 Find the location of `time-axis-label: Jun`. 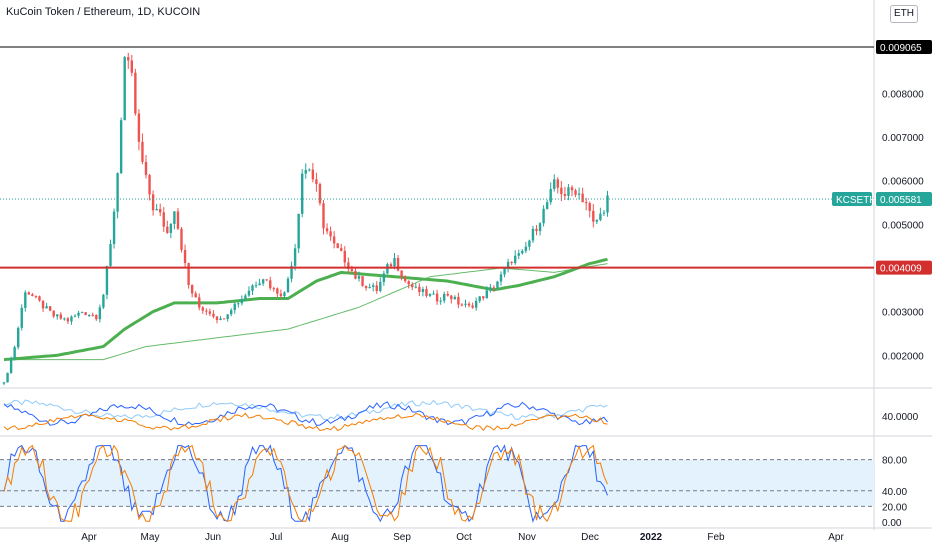

time-axis-label: Jun is located at coordinates (213, 537).